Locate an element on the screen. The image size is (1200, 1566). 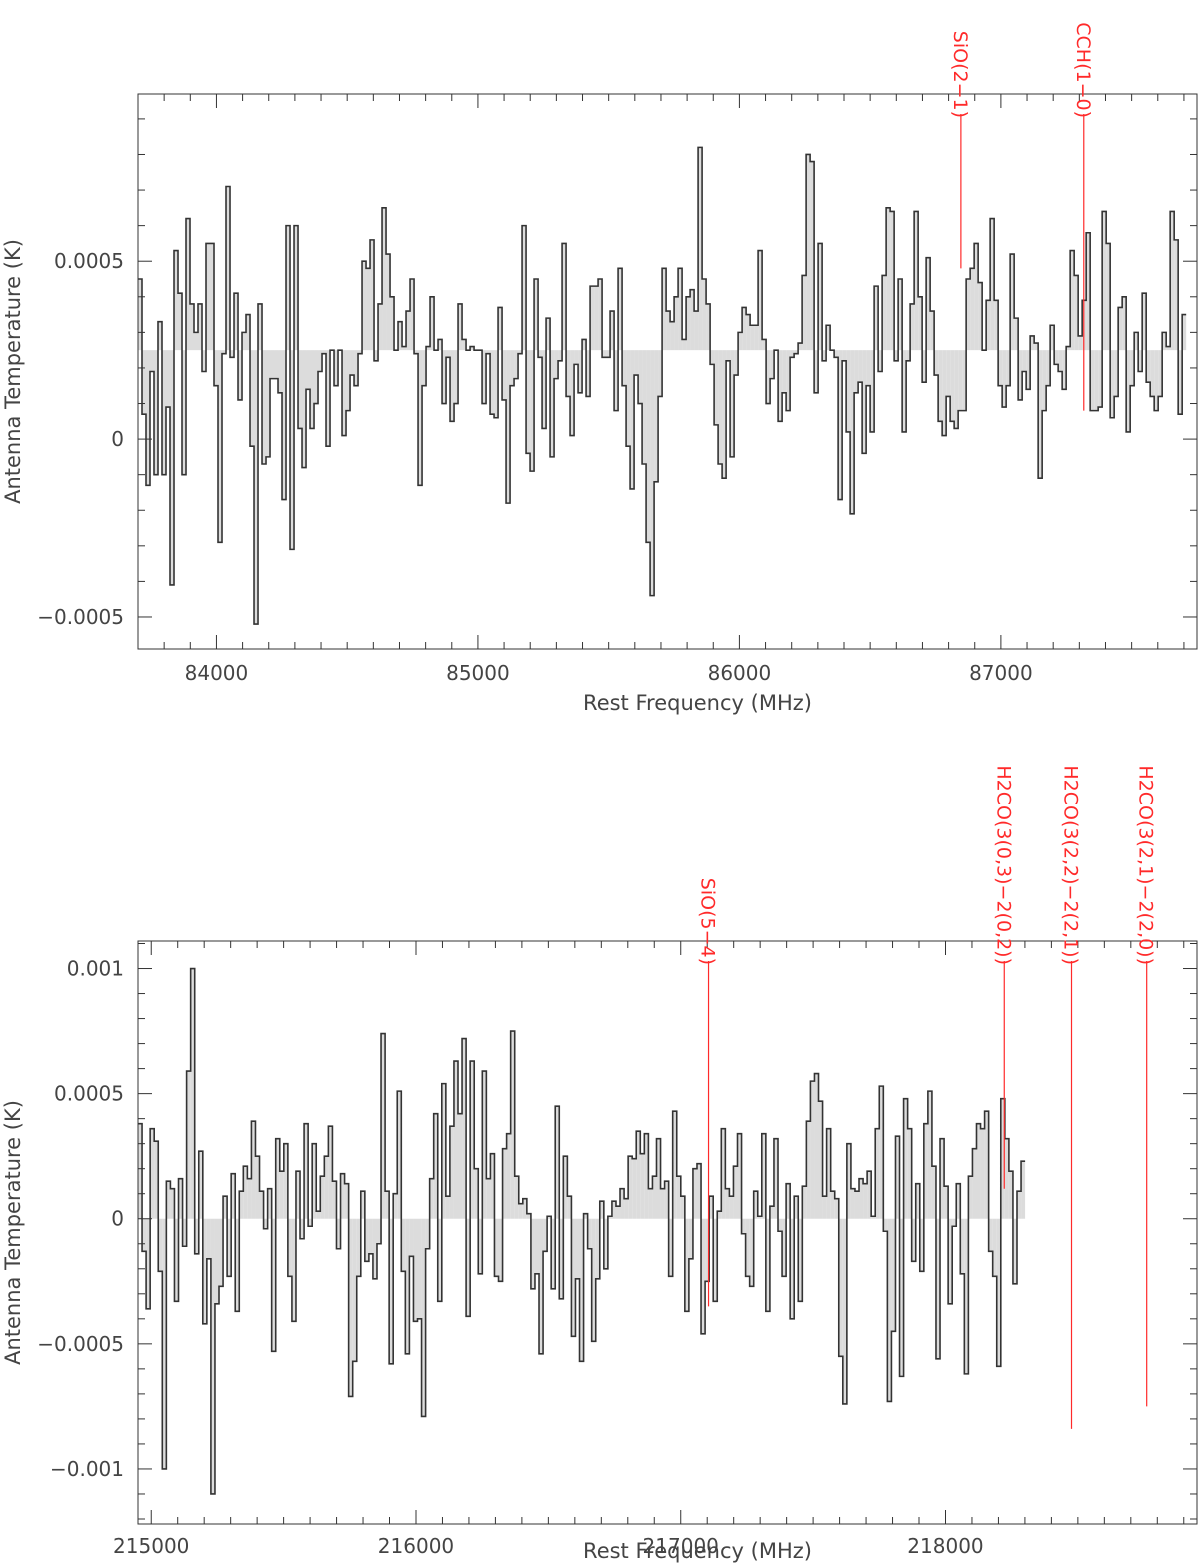
y-tick-label: −0.0005 is located at coordinates (80, 1344).